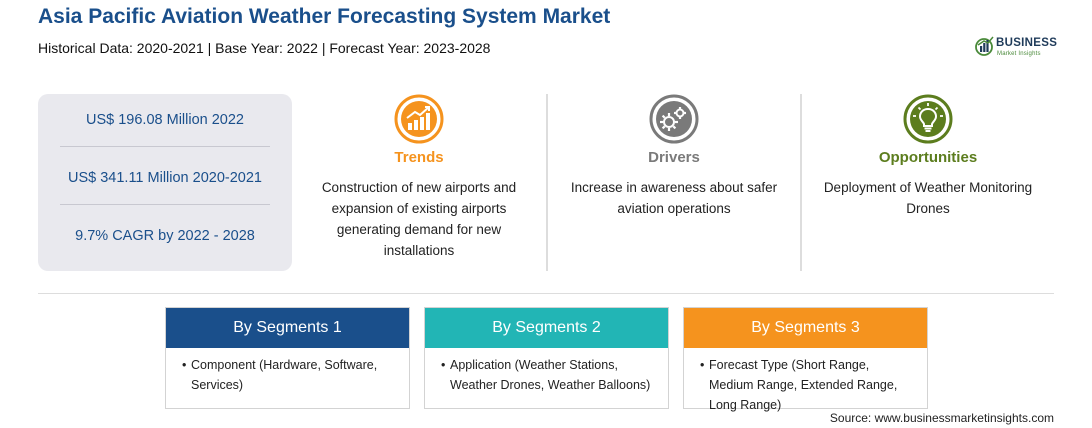  What do you see at coordinates (1019, 54) in the screenshot?
I see `logo-tagline: Market Insights` at bounding box center [1019, 54].